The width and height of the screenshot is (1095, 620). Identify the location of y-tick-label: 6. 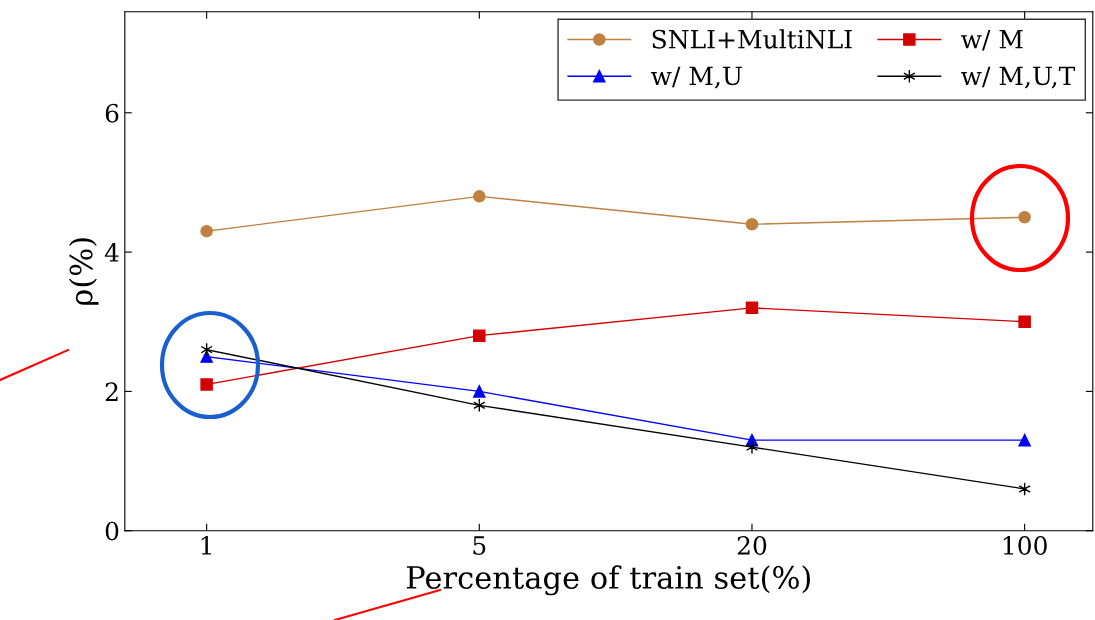
(112, 113).